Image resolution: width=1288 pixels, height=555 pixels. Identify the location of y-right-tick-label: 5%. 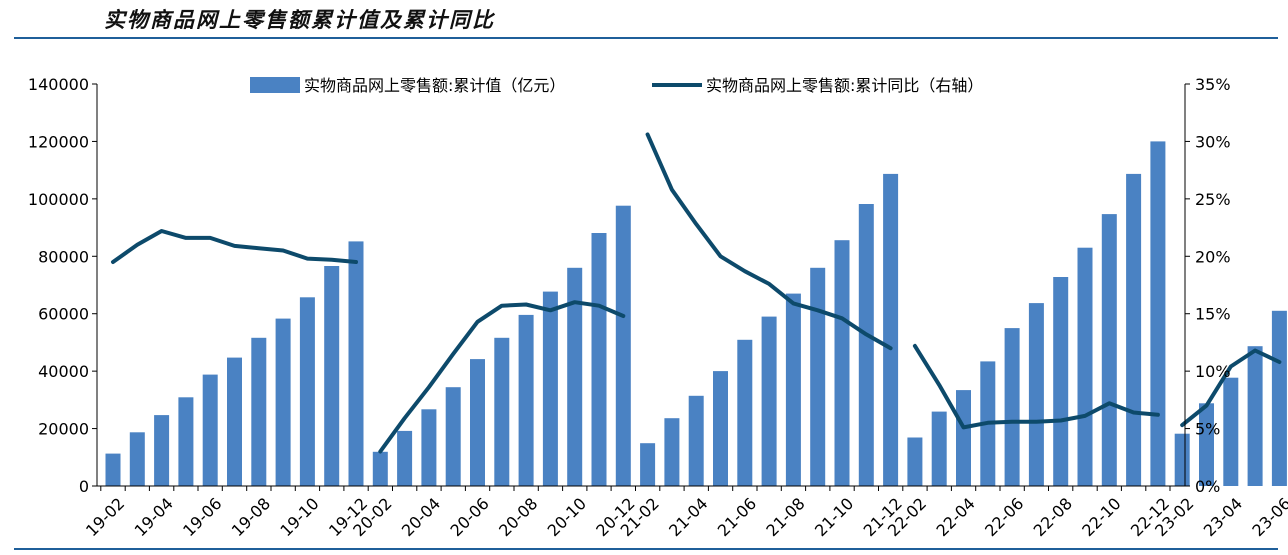
(1207, 429).